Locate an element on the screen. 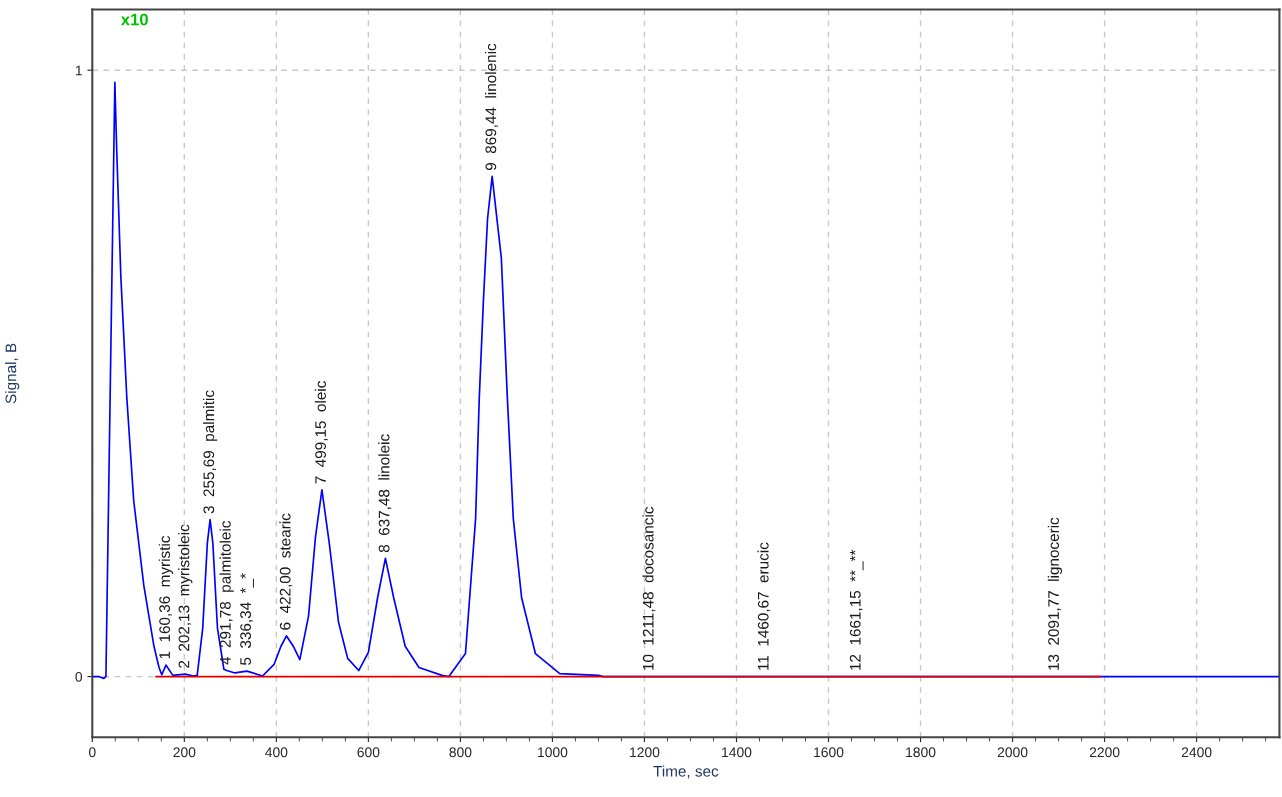 Image resolution: width=1282 pixels, height=797 pixels. x-tick-label: 1600 is located at coordinates (829, 752).